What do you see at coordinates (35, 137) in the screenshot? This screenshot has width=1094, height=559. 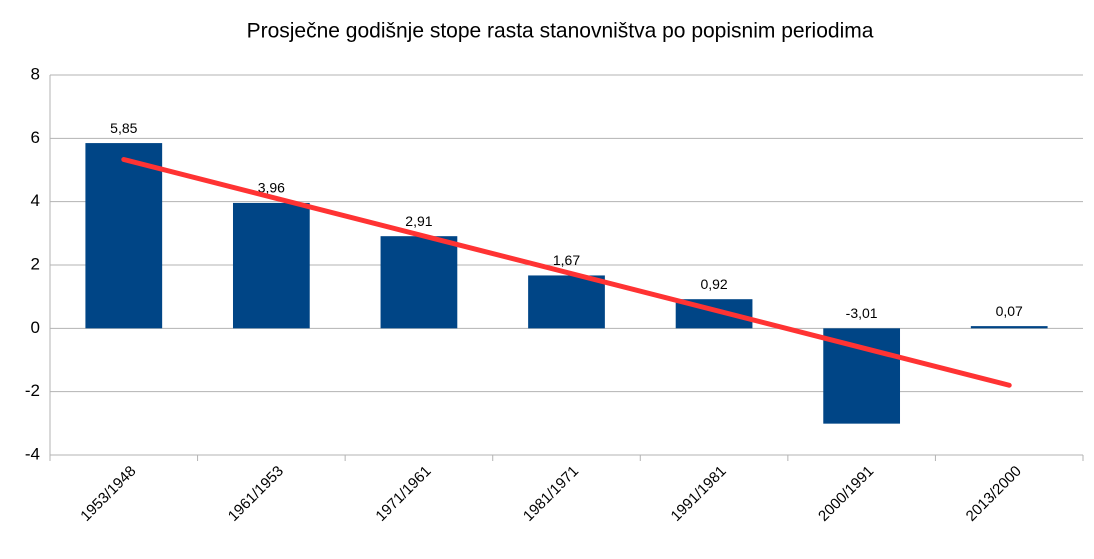 I see `y-tick-label: 6` at bounding box center [35, 137].